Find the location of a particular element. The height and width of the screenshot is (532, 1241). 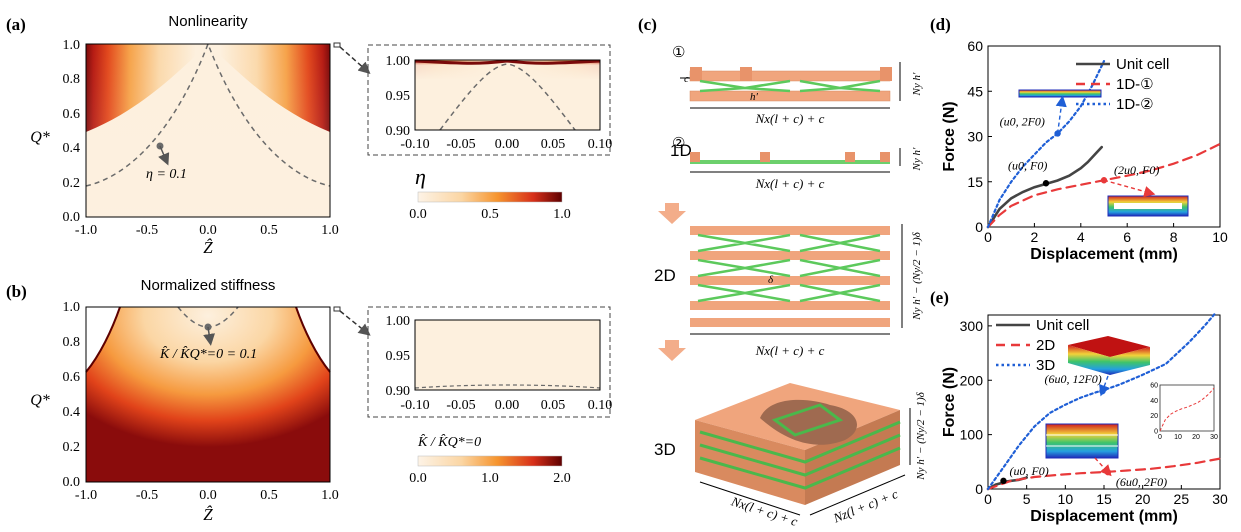

inset-frame-a is located at coordinates (489, 100).